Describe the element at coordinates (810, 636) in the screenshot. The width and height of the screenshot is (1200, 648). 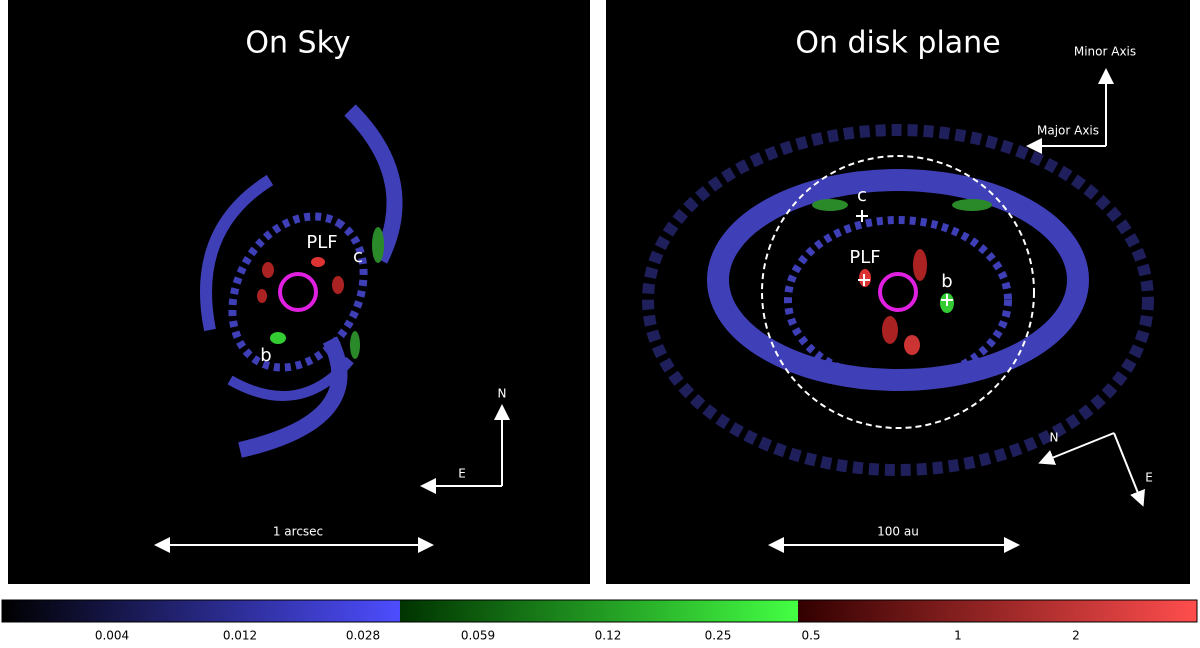
I see `colorbar-tick-label: 0.5` at that location.